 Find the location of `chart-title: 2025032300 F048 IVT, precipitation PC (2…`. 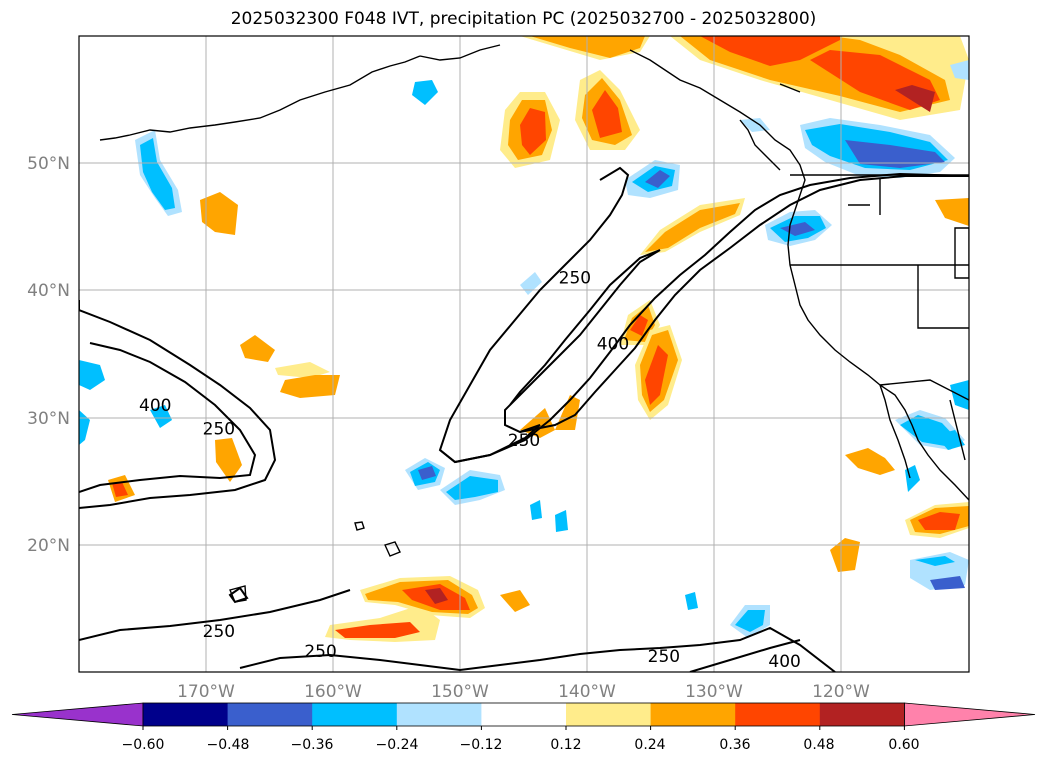

chart-title: 2025032300 F048 IVT, precipitation PC (2… is located at coordinates (523, 19).